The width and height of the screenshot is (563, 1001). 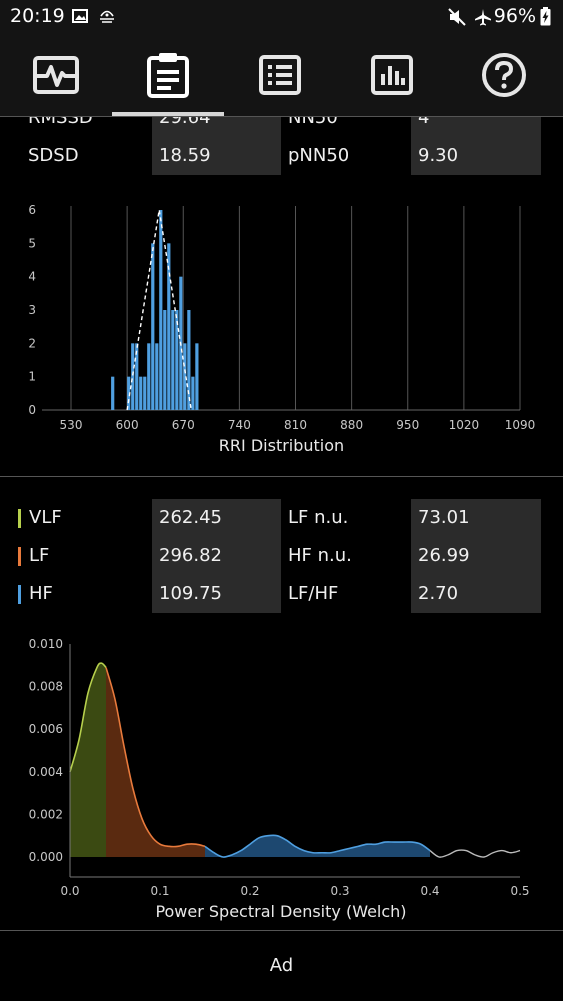 What do you see at coordinates (464, 425) in the screenshot?
I see `x-tick-label: 1020` at bounding box center [464, 425].